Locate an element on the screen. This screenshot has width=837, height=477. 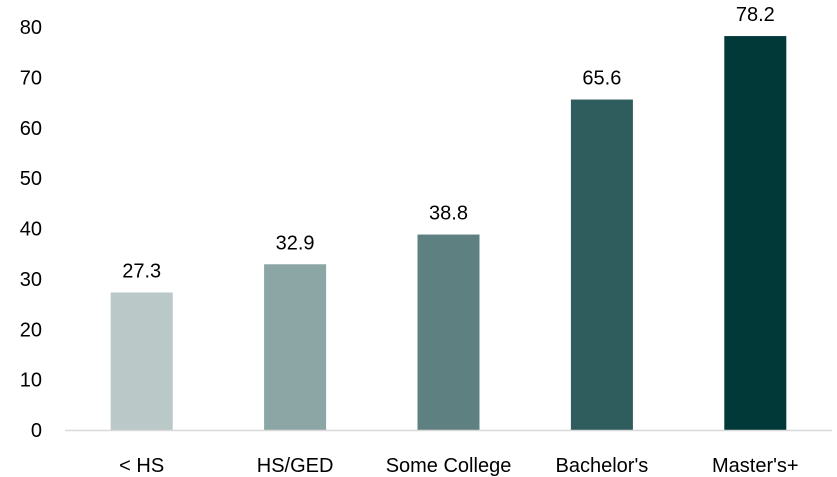
data-label: 27.3 is located at coordinates (141, 271).